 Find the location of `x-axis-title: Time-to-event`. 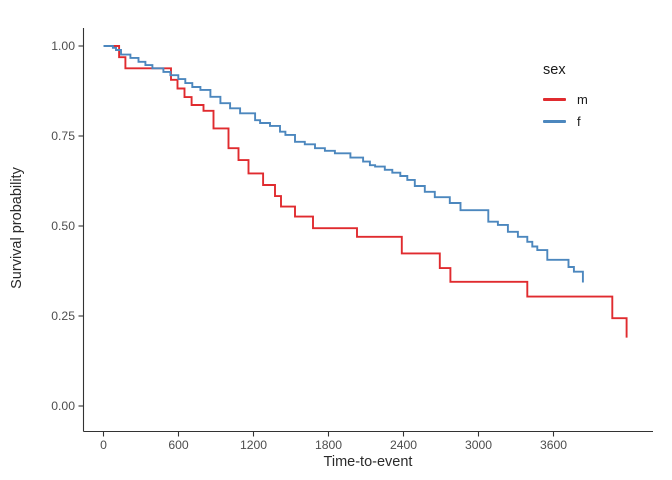

x-axis-title: Time-to-event is located at coordinates (368, 462).